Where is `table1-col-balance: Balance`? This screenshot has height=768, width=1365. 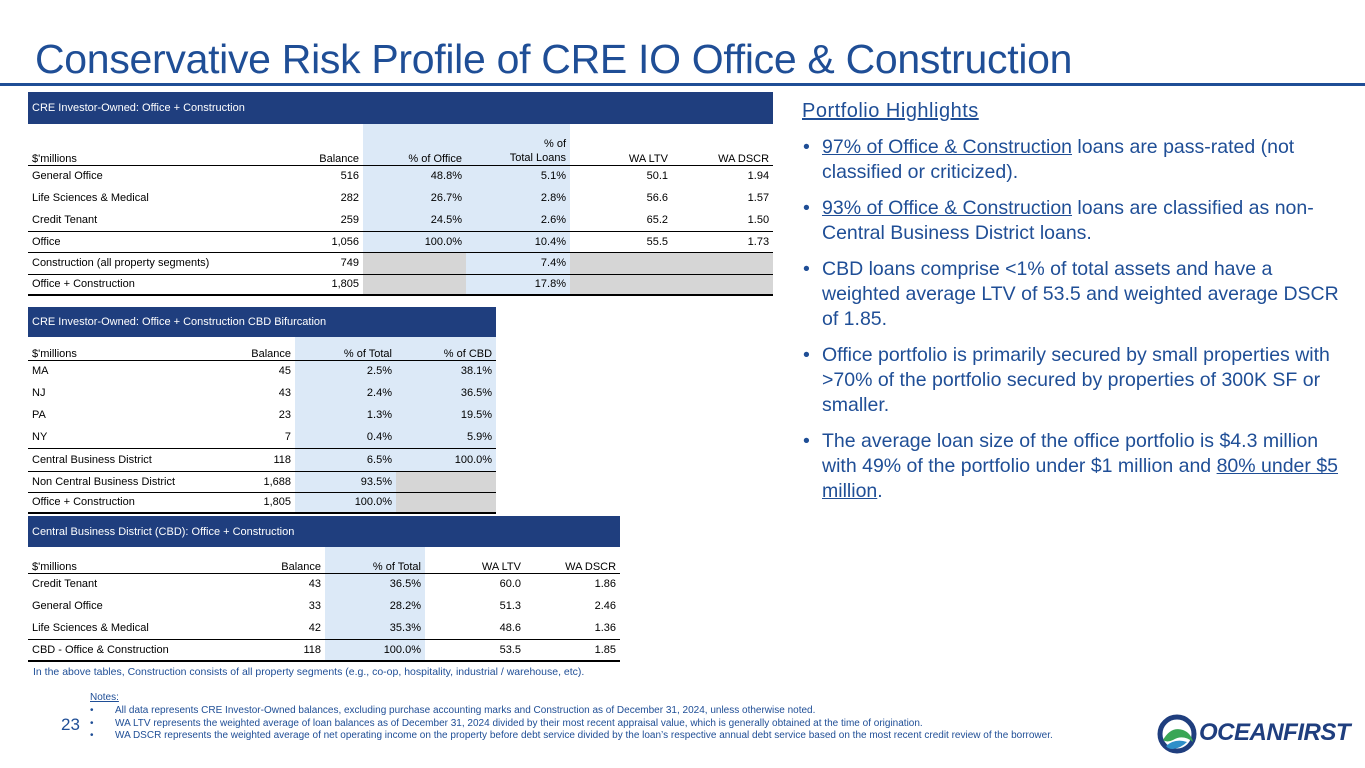
table1-col-balance: Balance is located at coordinates (313, 145).